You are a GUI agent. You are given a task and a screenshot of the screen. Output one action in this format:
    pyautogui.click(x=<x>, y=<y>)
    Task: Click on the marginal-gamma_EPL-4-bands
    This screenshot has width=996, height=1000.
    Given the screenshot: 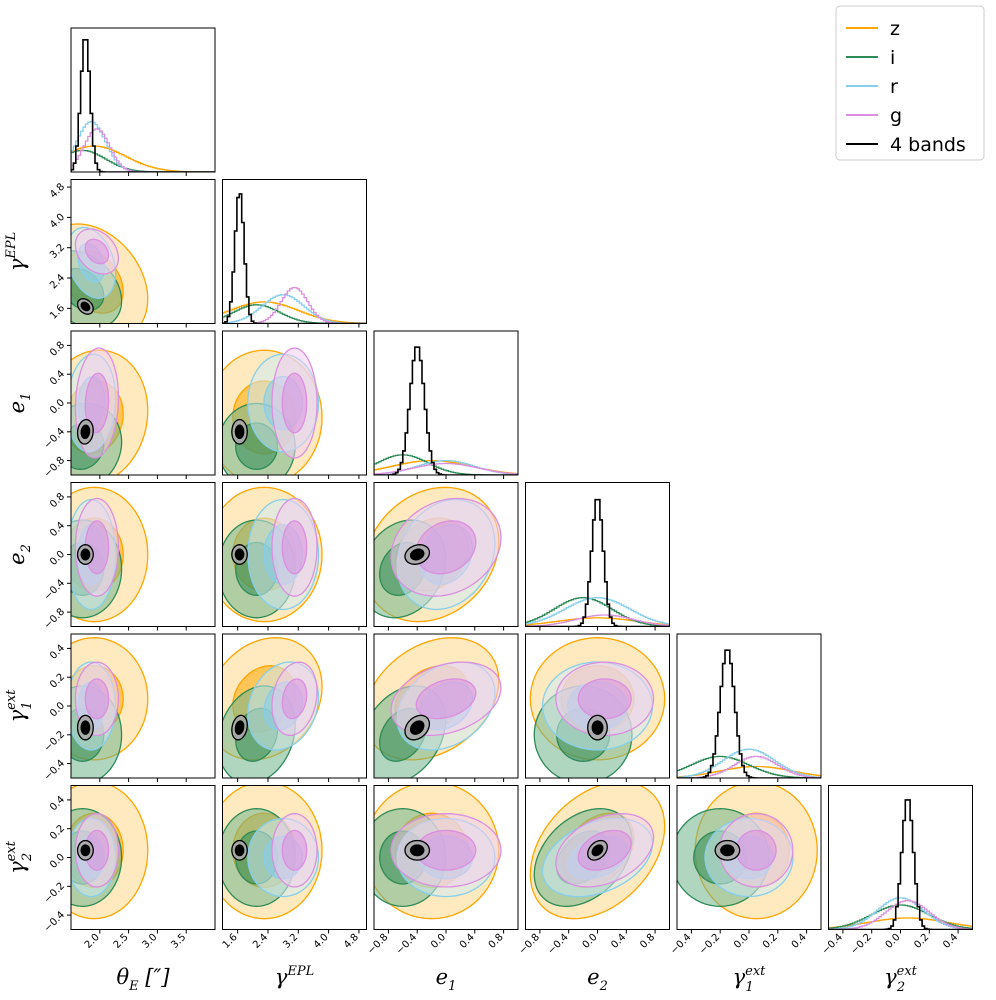 What is the action you would take?
    pyautogui.click(x=294, y=258)
    